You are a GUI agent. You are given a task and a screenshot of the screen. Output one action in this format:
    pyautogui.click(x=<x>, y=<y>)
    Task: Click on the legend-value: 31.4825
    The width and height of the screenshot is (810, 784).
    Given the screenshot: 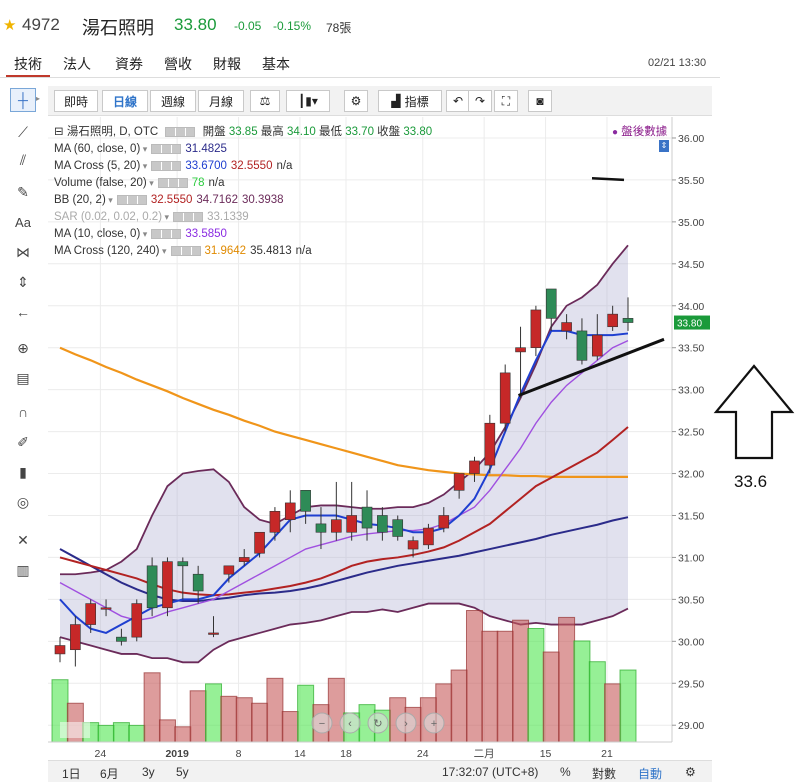 What is the action you would take?
    pyautogui.click(x=206, y=149)
    